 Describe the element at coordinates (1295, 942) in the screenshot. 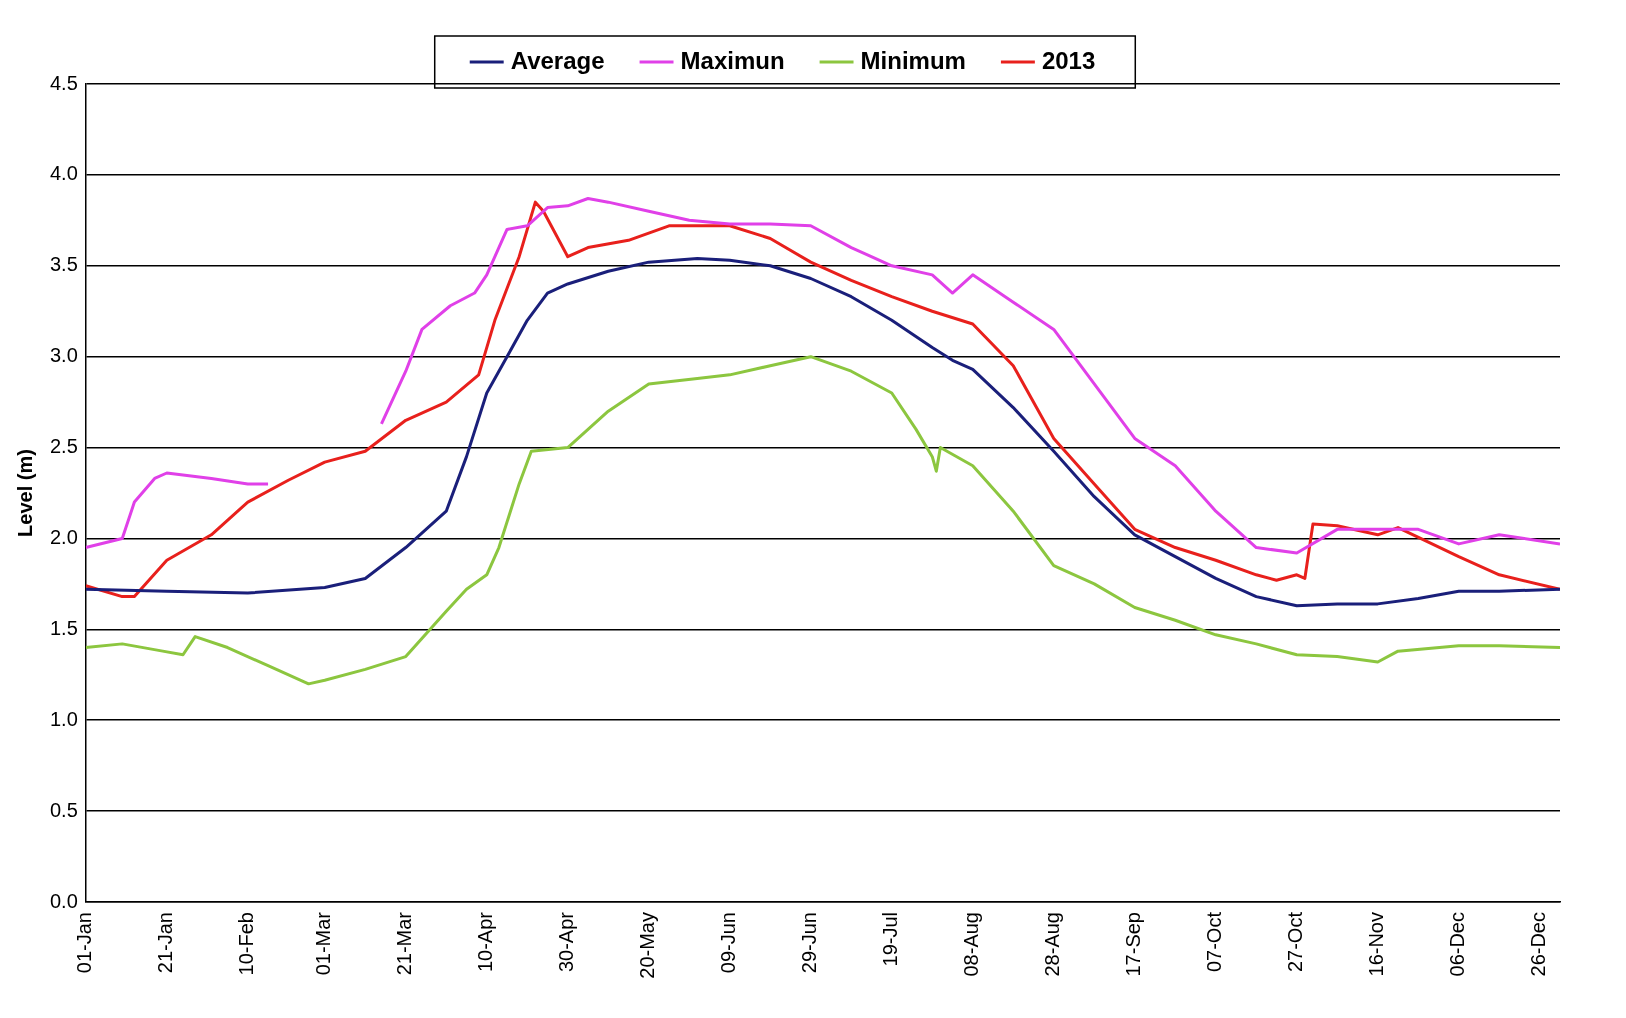

I see `x-tick-label: 27-Oct` at that location.